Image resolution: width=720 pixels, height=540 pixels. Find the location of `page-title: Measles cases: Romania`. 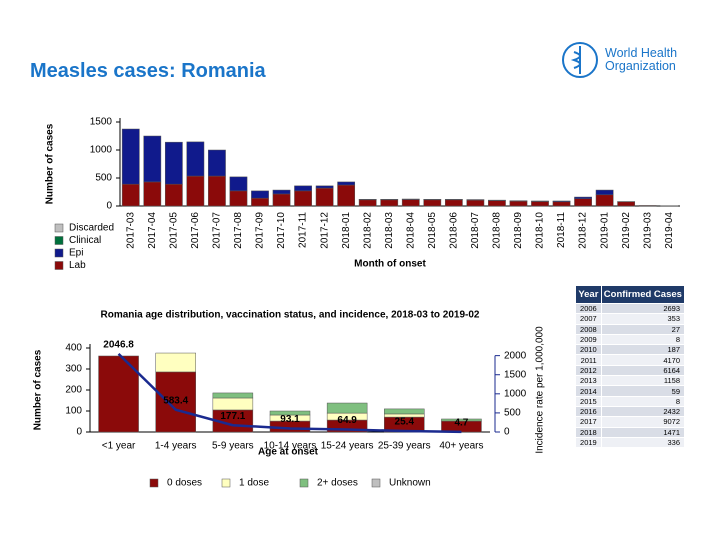

page-title: Measles cases: Romania is located at coordinates (148, 71).